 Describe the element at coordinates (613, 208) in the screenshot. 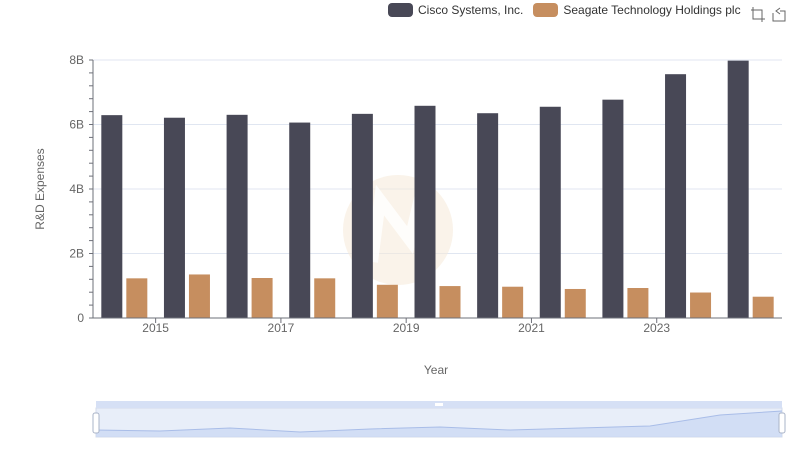

I see `bar-cisco-2022` at that location.